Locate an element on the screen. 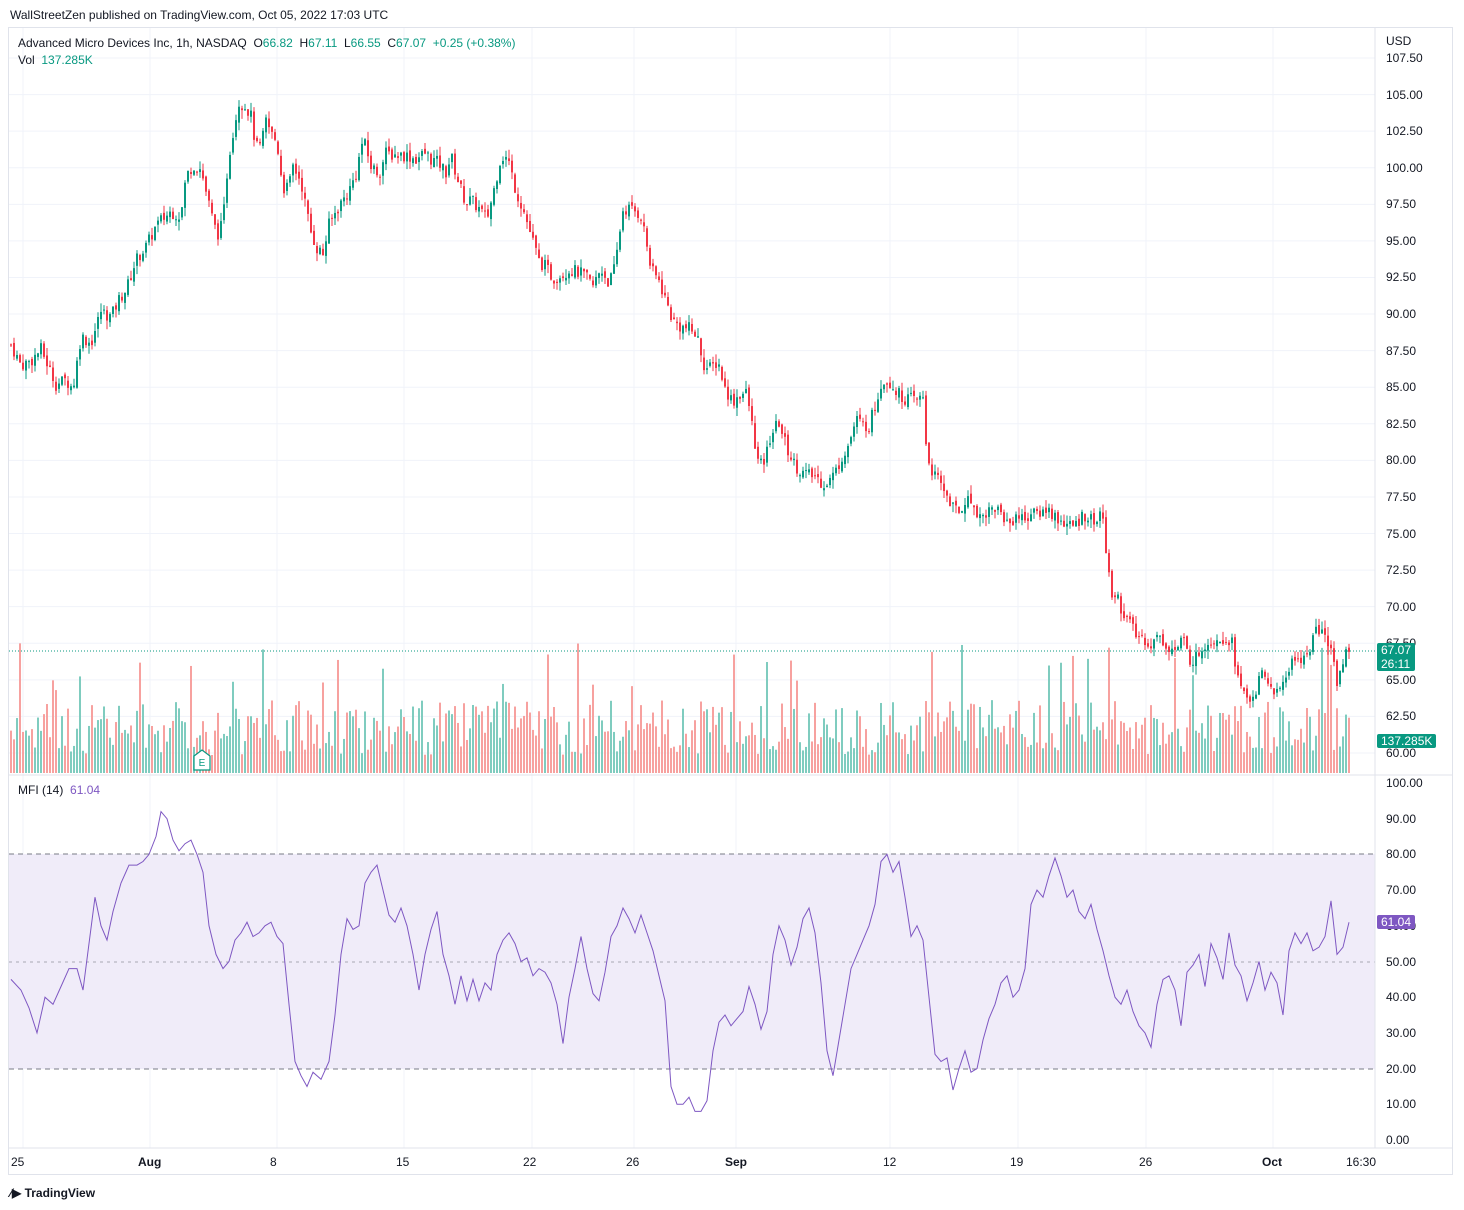  currency-label: USD is located at coordinates (1399, 41).